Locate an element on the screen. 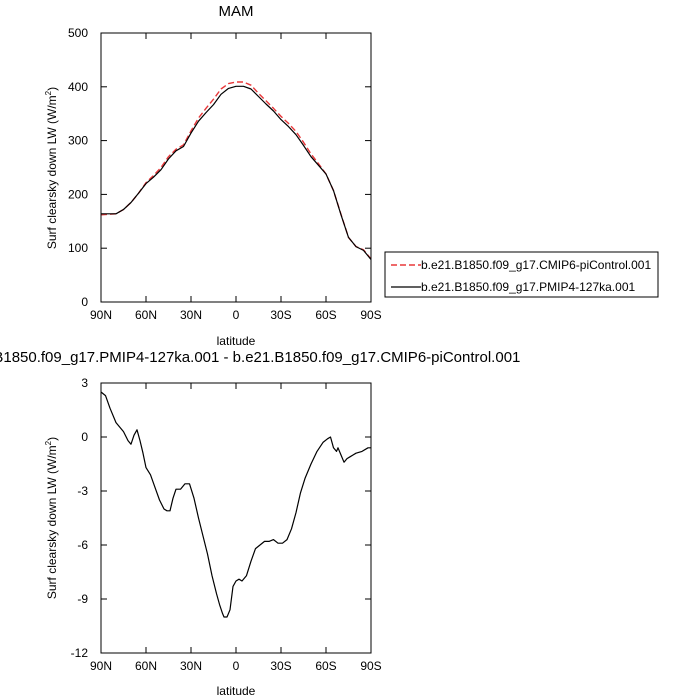  bottom-chart-ytick-label: 3 is located at coordinates (84, 383).